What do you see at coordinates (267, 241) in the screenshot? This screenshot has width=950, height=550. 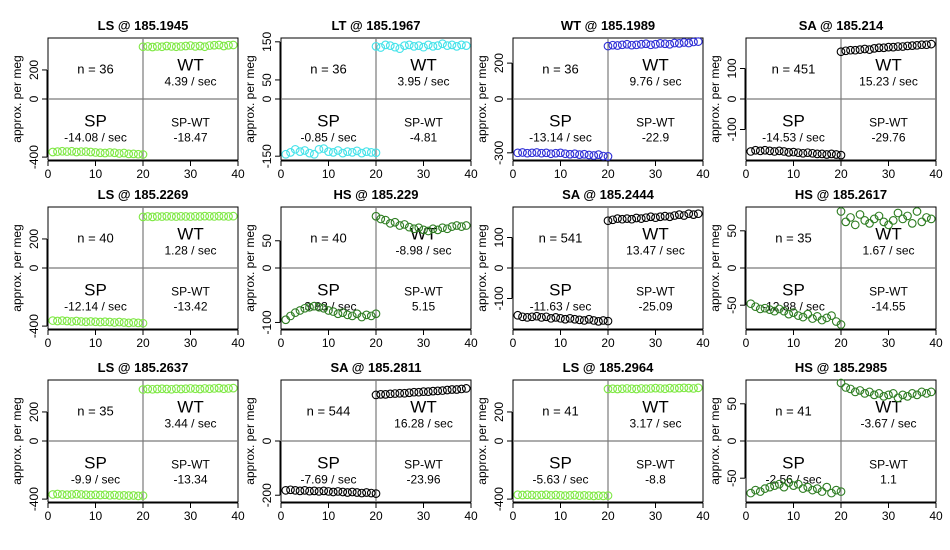 I see `y-tick-label: 50` at bounding box center [267, 241].